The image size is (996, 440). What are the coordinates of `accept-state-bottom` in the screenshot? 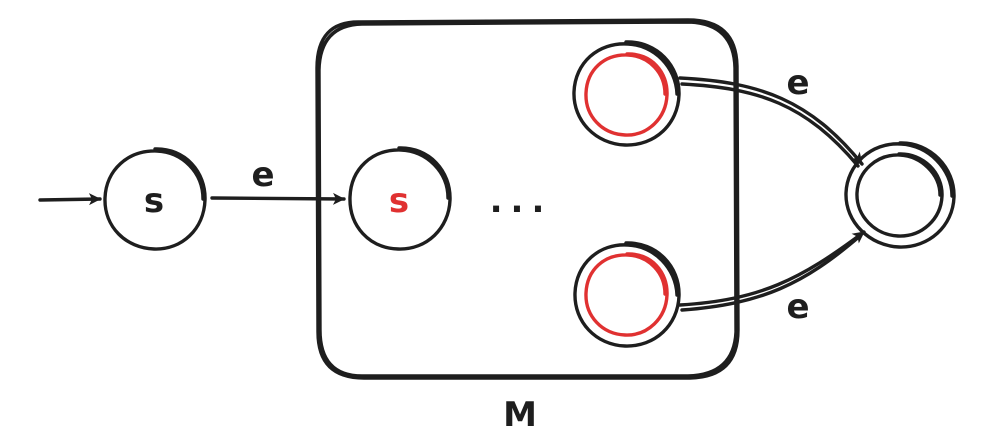 It's located at (627, 294).